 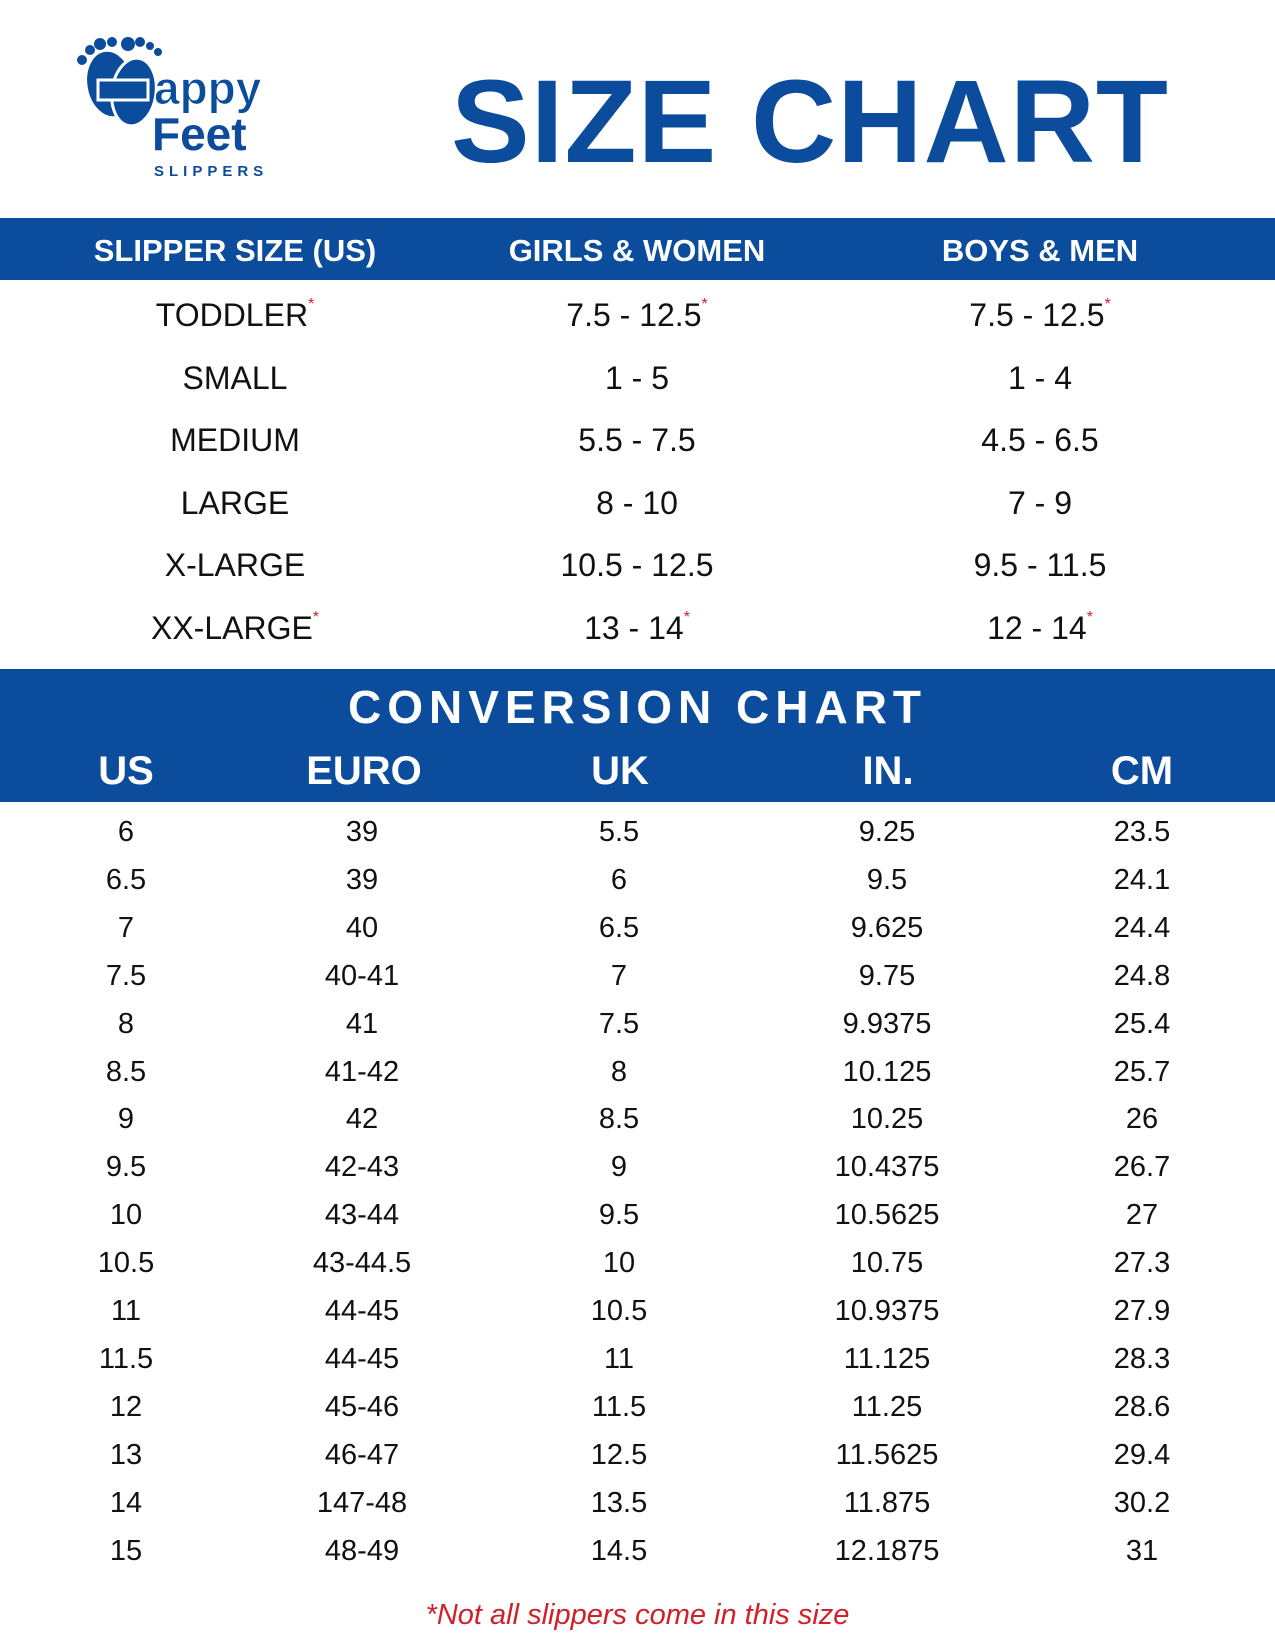 I want to click on cell-euro: 41, so click(x=362, y=1023).